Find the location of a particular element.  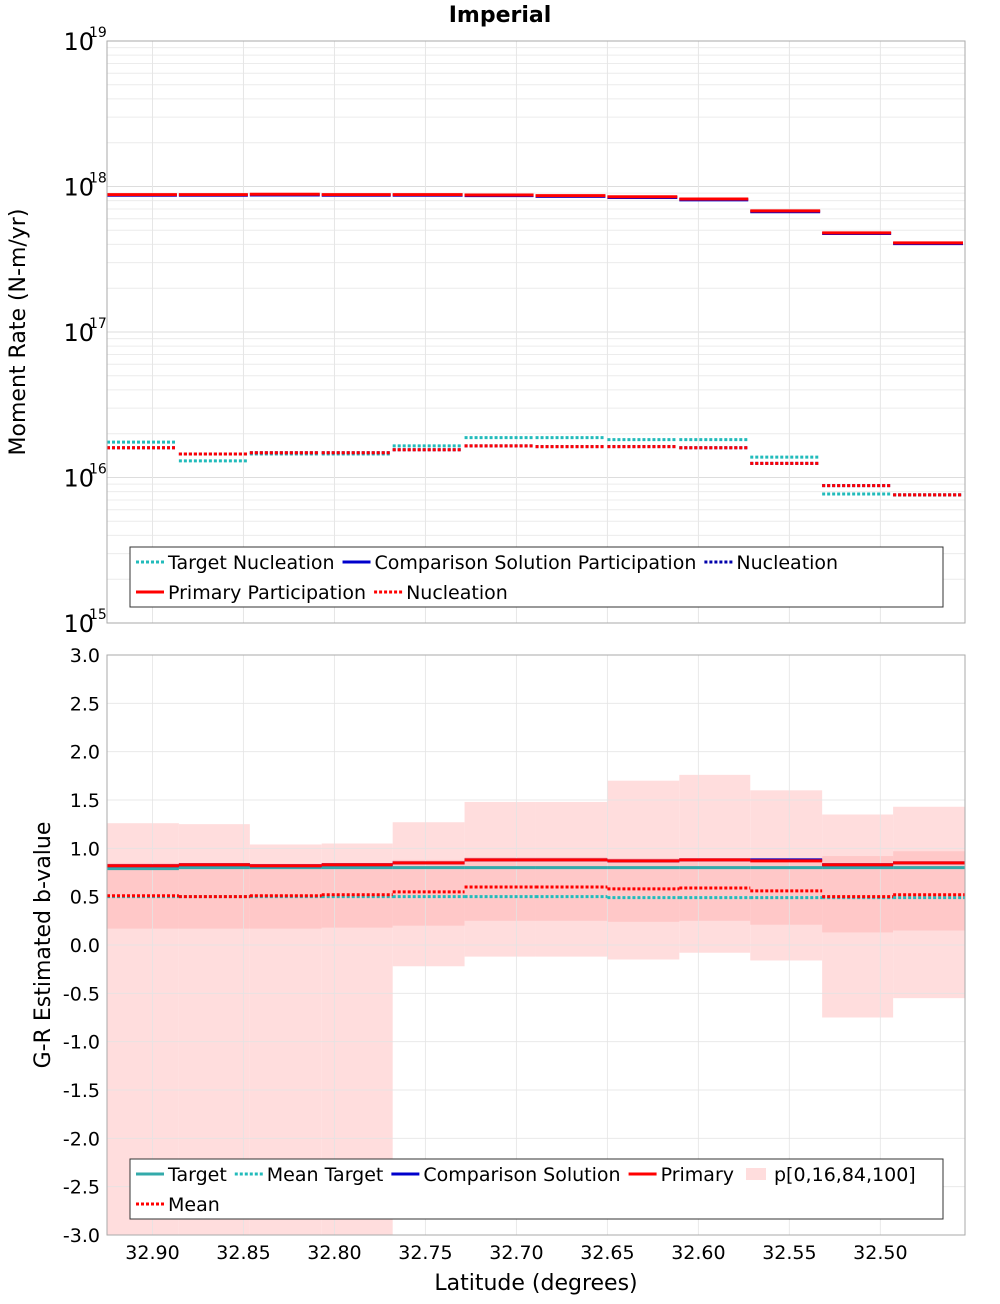

legend-label: Mean is located at coordinates (194, 1205).